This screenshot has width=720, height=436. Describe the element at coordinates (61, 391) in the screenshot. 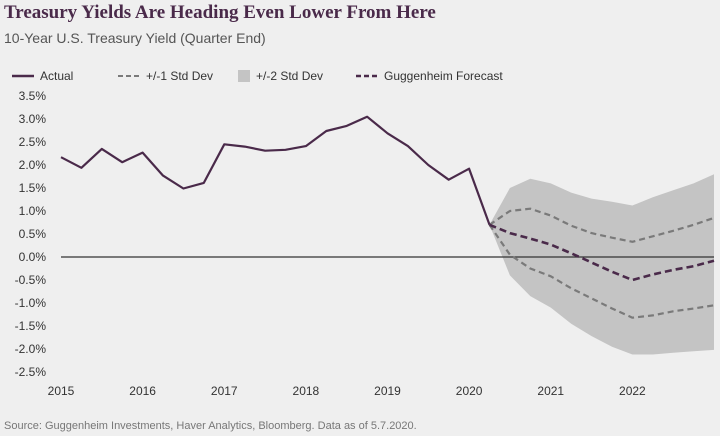

I see `x-tick-label: 2015` at that location.